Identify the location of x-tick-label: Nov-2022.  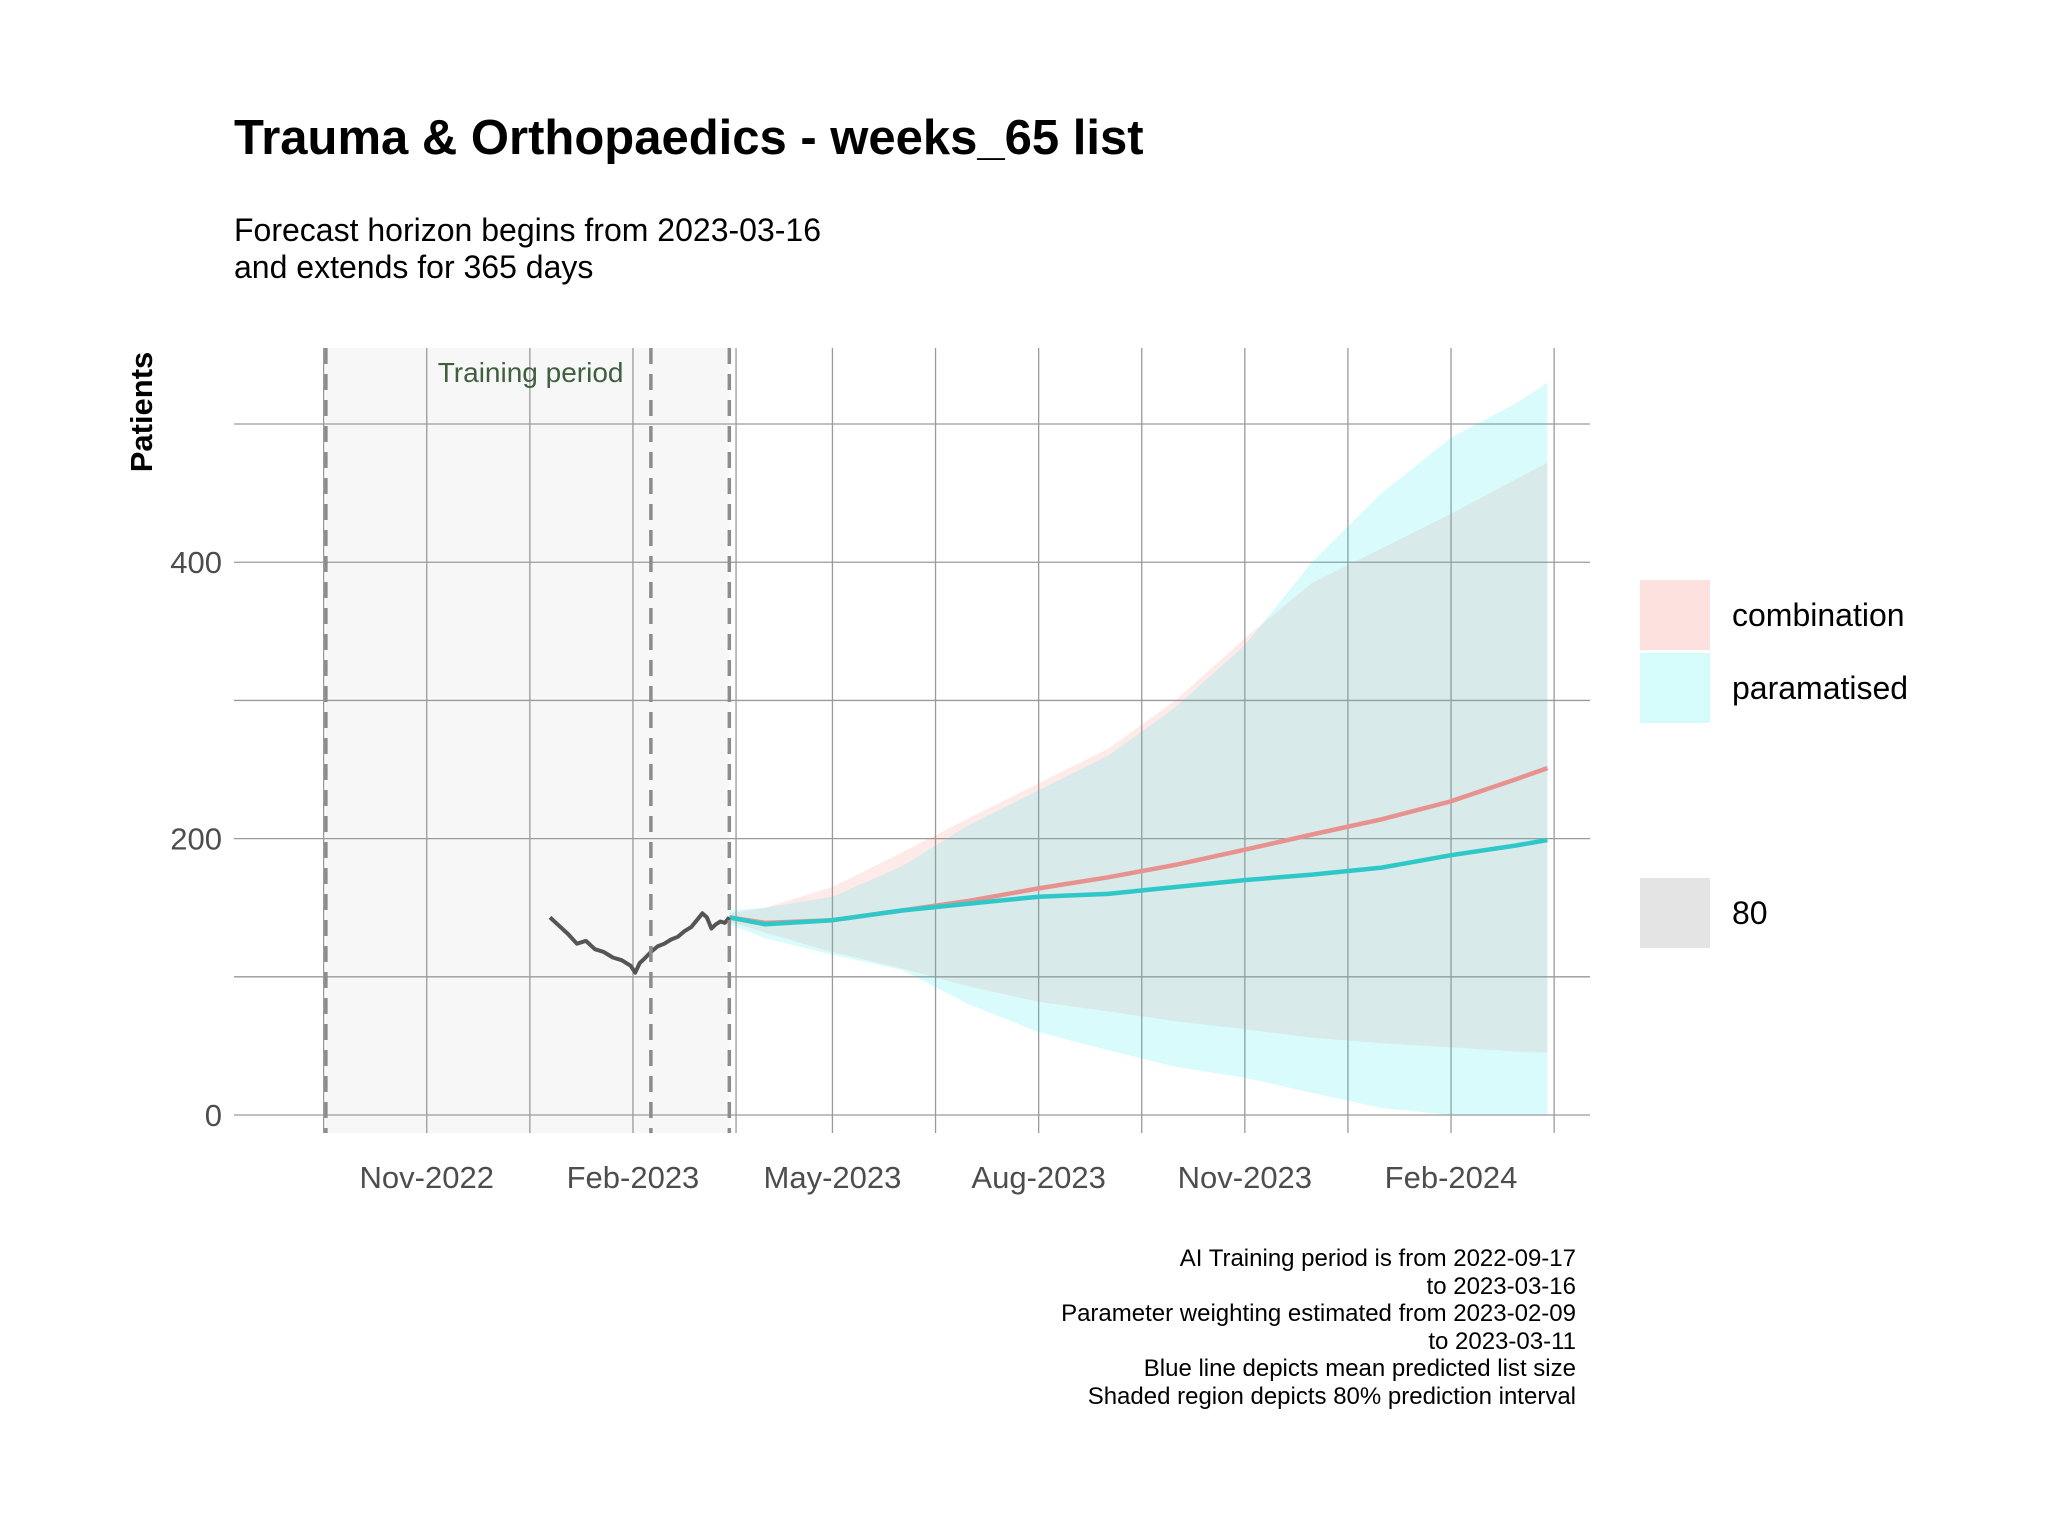
(427, 1177).